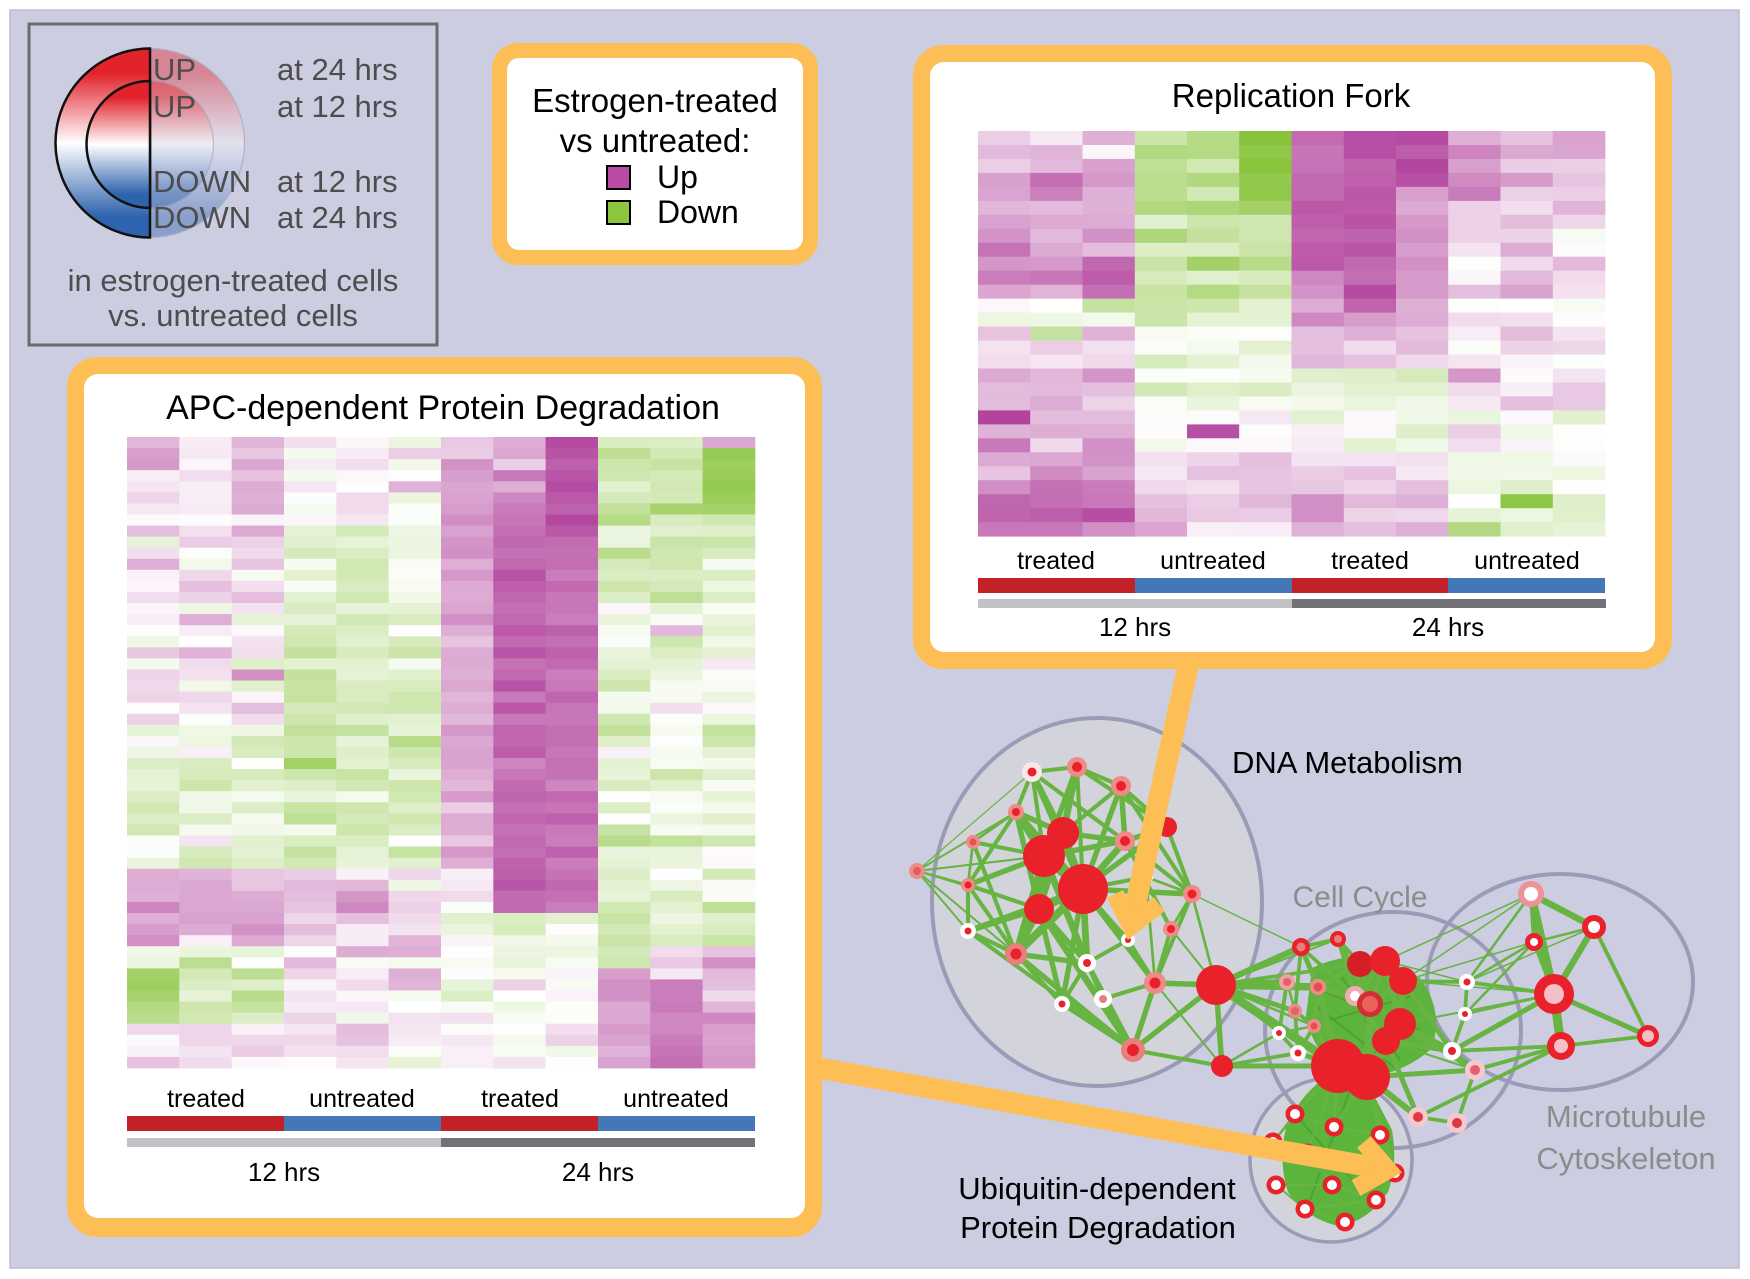 The width and height of the screenshot is (1750, 1279). I want to click on svg-text: vs untreated:, so click(655, 140).